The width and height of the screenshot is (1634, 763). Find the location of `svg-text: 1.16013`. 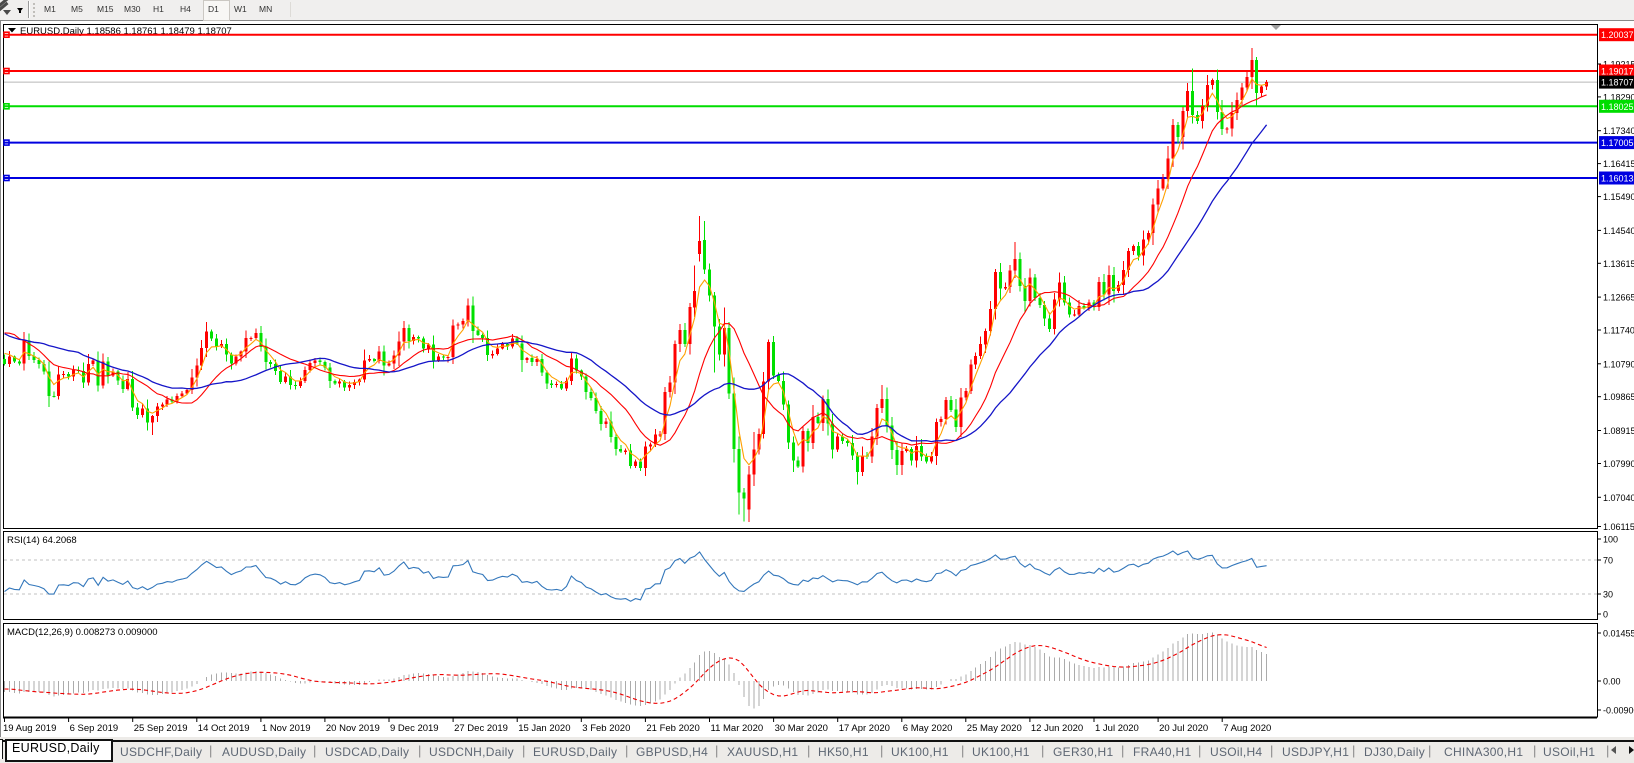

svg-text: 1.16013 is located at coordinates (1617, 179).